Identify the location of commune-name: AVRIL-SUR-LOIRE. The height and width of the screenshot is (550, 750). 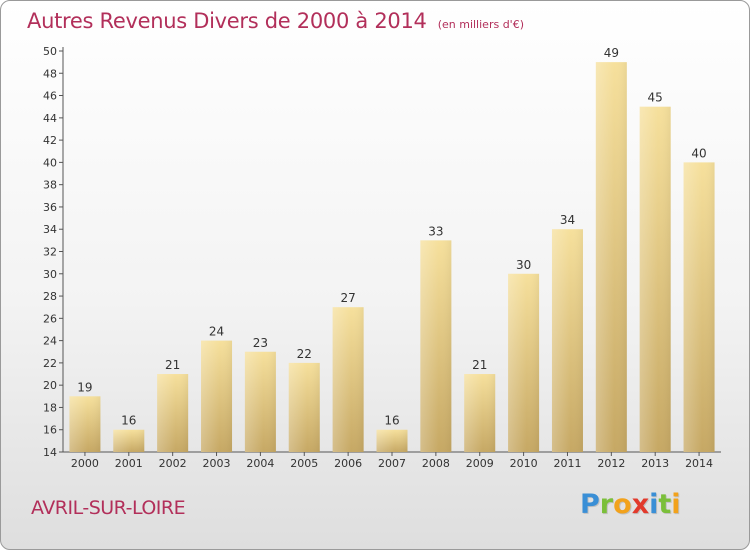
(108, 508).